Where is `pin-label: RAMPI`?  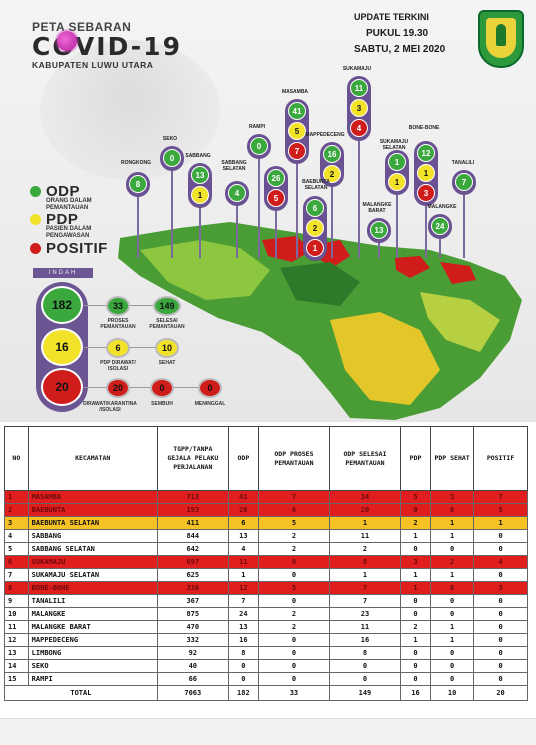
pin-label: RAMPI is located at coordinates (257, 127).